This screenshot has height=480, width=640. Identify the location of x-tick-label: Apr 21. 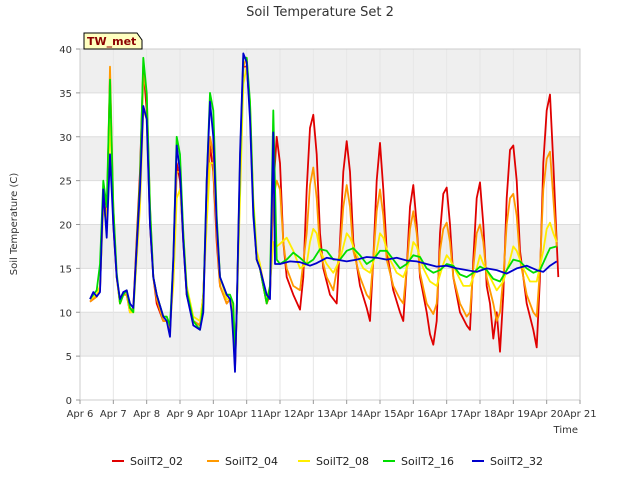
(579, 414).